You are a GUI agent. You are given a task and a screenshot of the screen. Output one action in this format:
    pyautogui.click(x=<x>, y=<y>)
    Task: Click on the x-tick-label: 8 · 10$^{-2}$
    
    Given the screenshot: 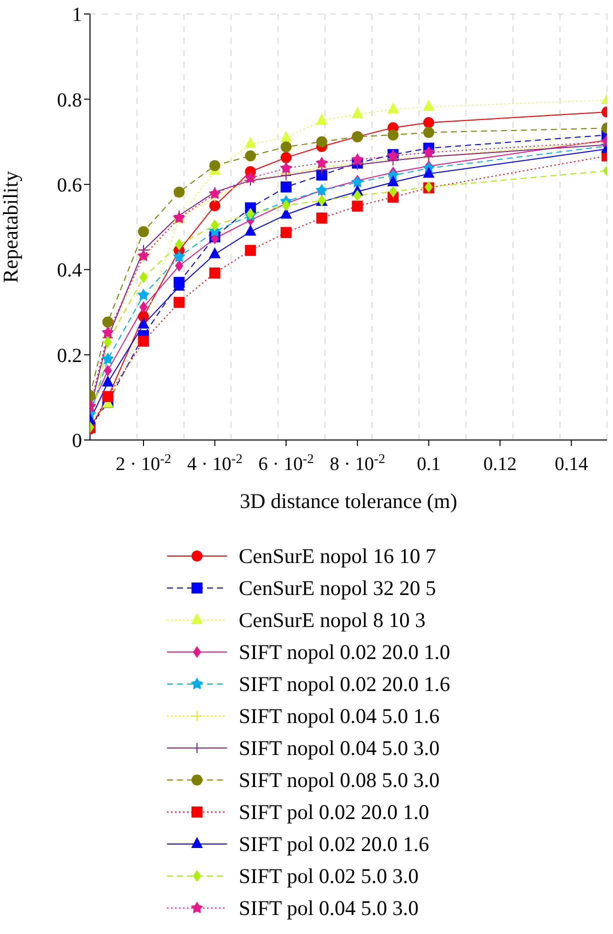 What is the action you would take?
    pyautogui.click(x=358, y=462)
    